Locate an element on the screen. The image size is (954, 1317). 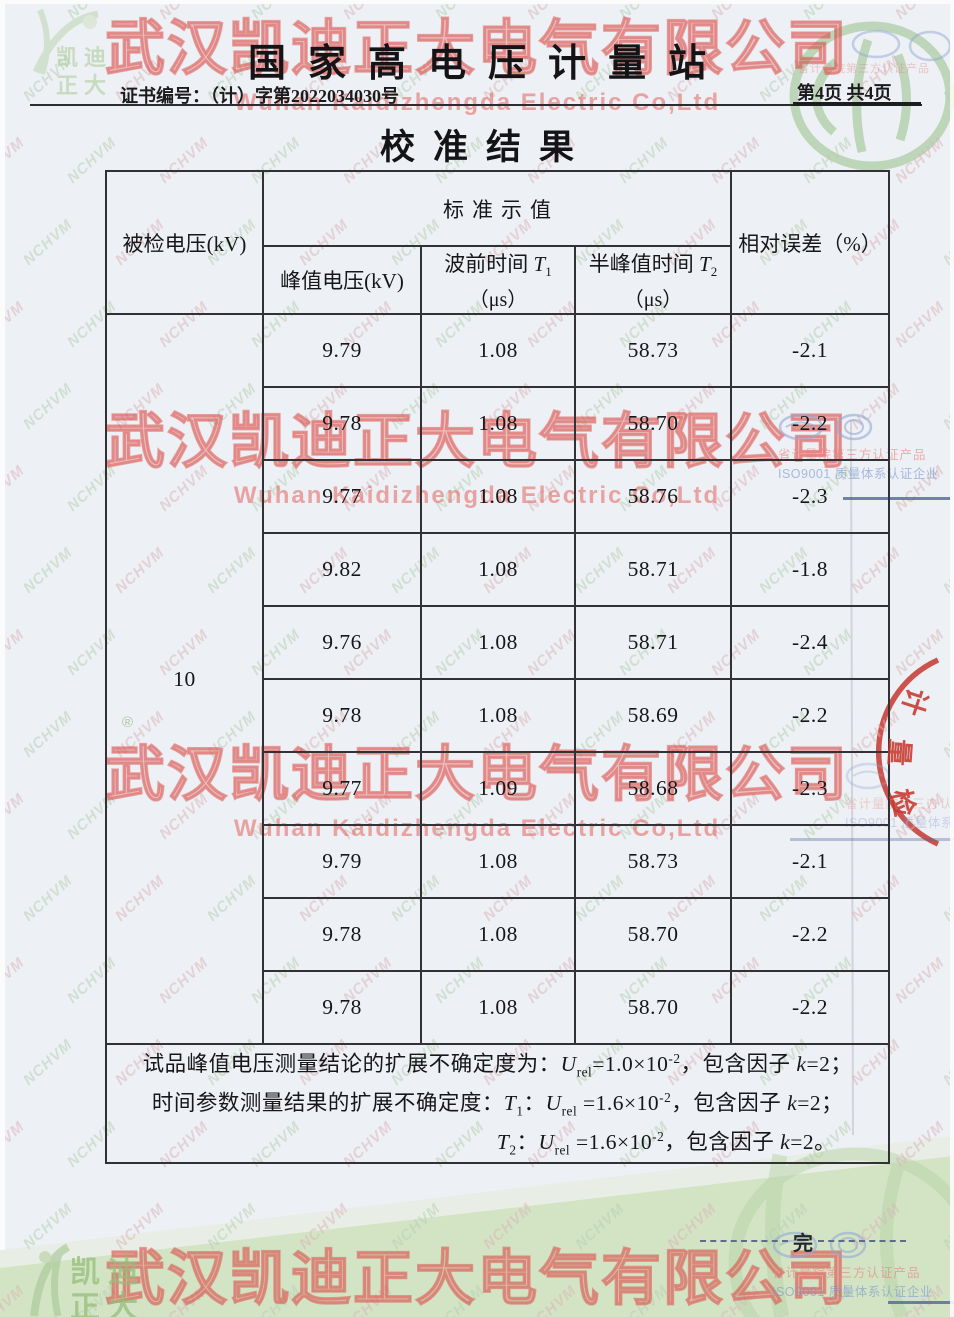
cert-logos is located at coordinates (863, 1245).